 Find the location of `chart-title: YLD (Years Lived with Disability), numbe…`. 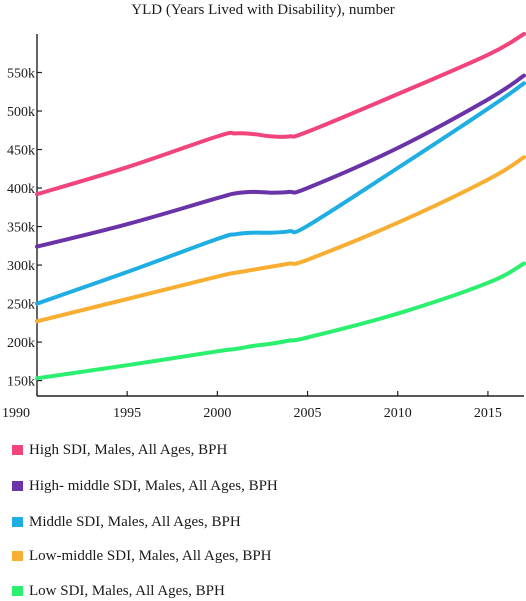

chart-title: YLD (Years Lived with Disability), numbe… is located at coordinates (263, 10).